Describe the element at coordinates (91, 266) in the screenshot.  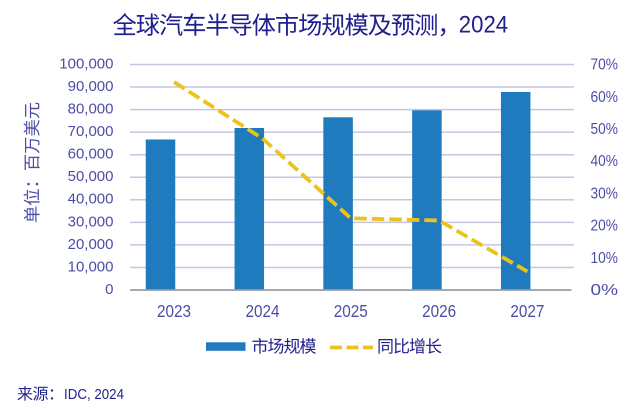
I see `svg-text: 10,000` at that location.